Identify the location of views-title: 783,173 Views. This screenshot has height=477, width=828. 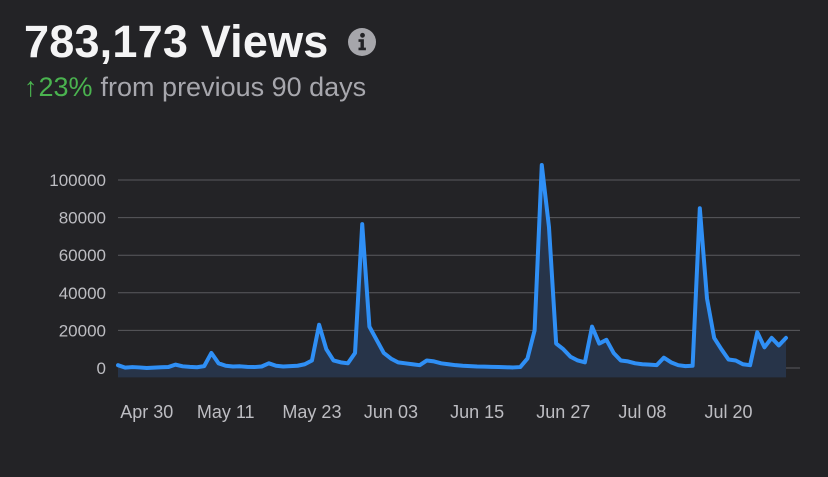
(176, 41).